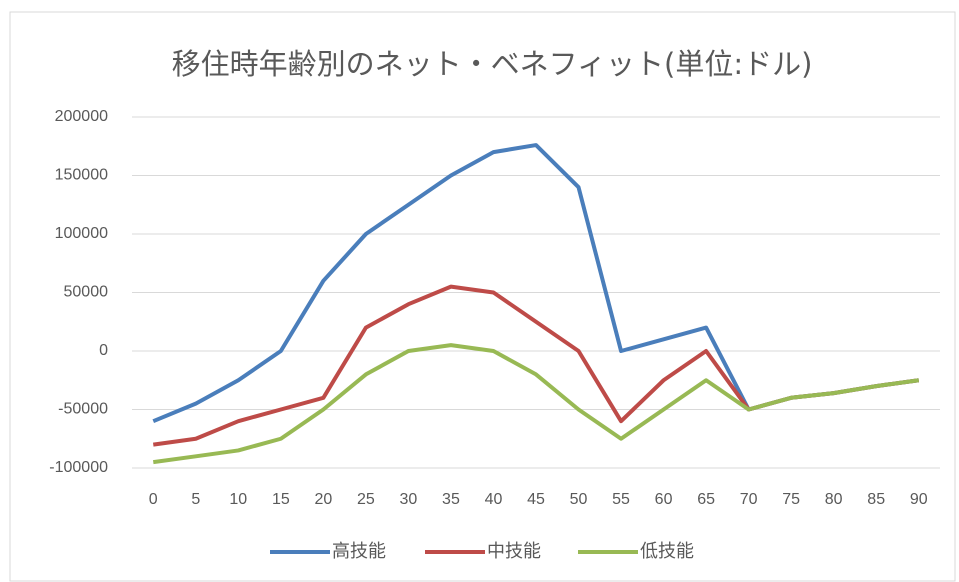  What do you see at coordinates (834, 499) in the screenshot?
I see `x-tick-label: 80` at bounding box center [834, 499].